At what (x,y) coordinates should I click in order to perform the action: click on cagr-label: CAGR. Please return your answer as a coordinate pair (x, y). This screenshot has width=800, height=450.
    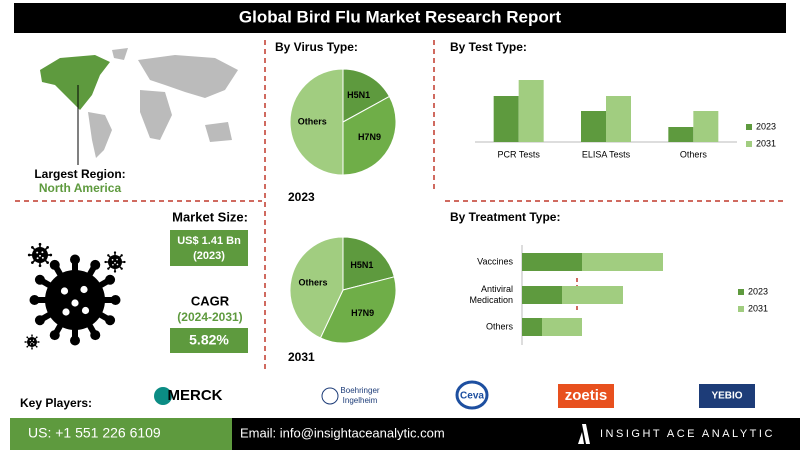
    Looking at the image, I should click on (210, 300).